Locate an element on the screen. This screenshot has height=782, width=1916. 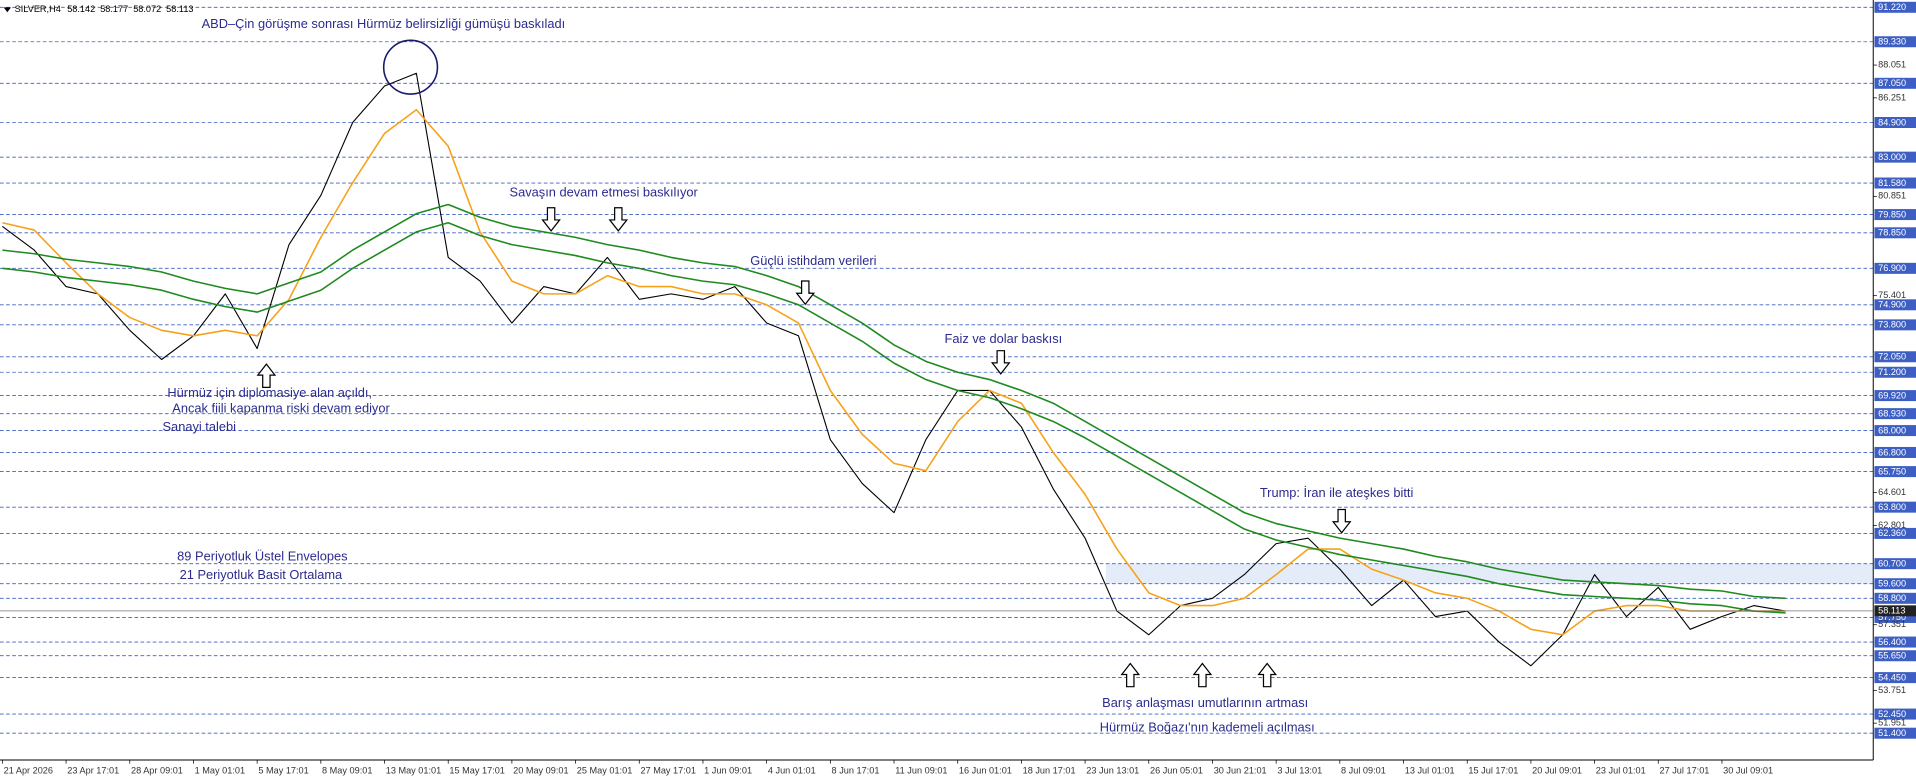
x-tick-label: 15 Jul 17:01 is located at coordinates (1493, 770).